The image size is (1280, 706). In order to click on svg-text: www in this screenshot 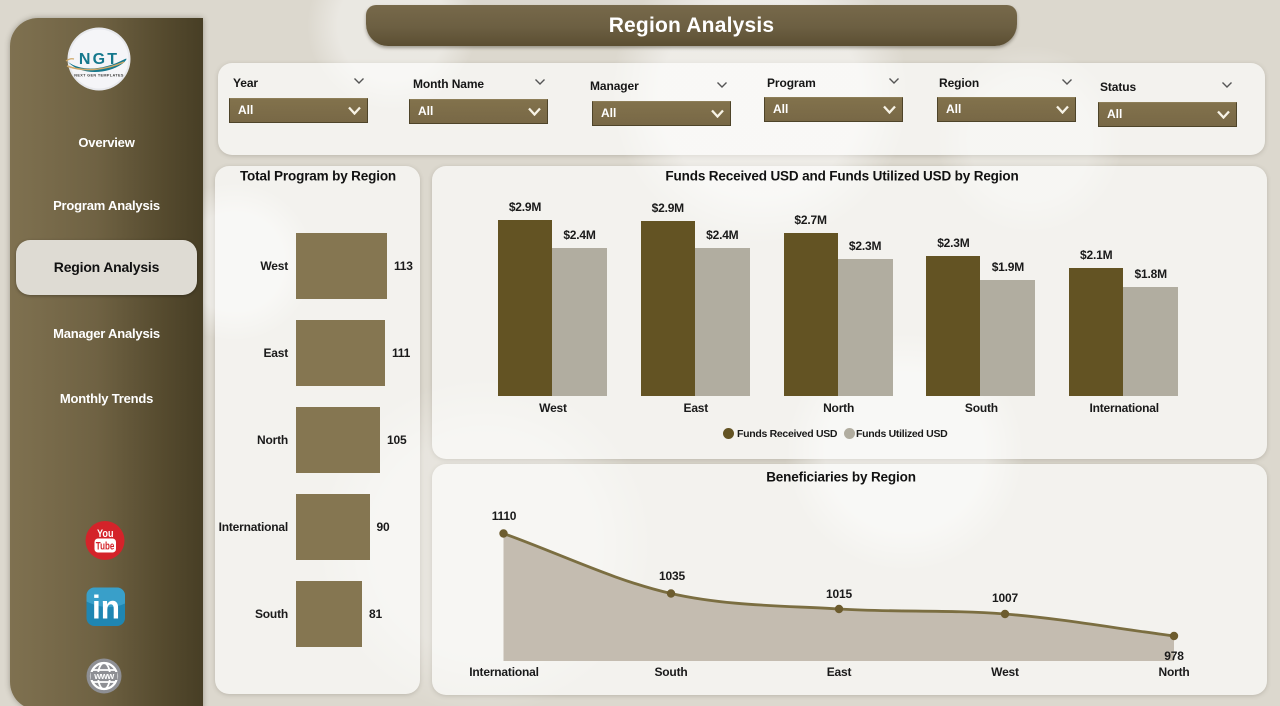, I will do `click(104, 676)`.